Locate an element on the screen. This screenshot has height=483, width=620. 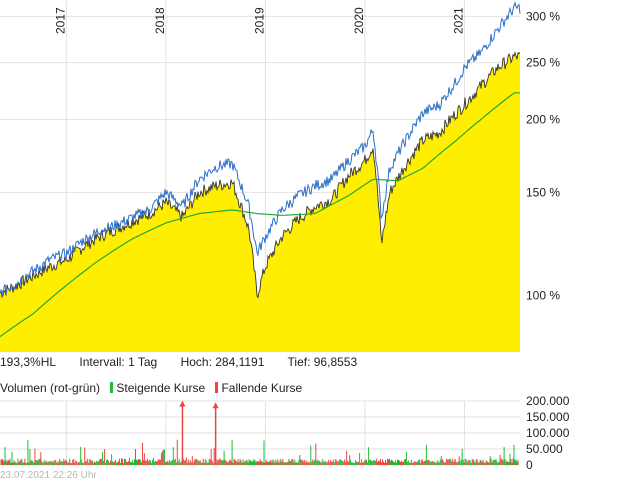
price-x-tick-label: 2021 is located at coordinates (458, 20).